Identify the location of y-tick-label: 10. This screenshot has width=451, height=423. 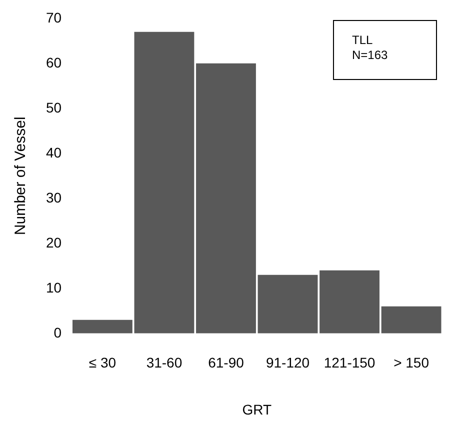
(54, 287).